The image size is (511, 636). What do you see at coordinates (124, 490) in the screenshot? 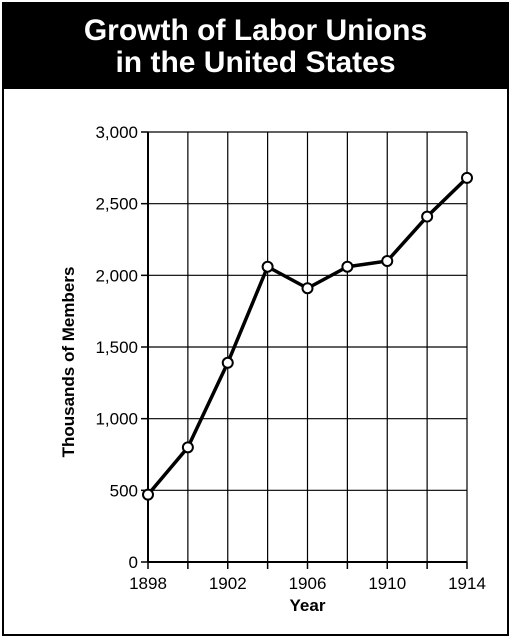
I see `y-tick-label: 500` at bounding box center [124, 490].